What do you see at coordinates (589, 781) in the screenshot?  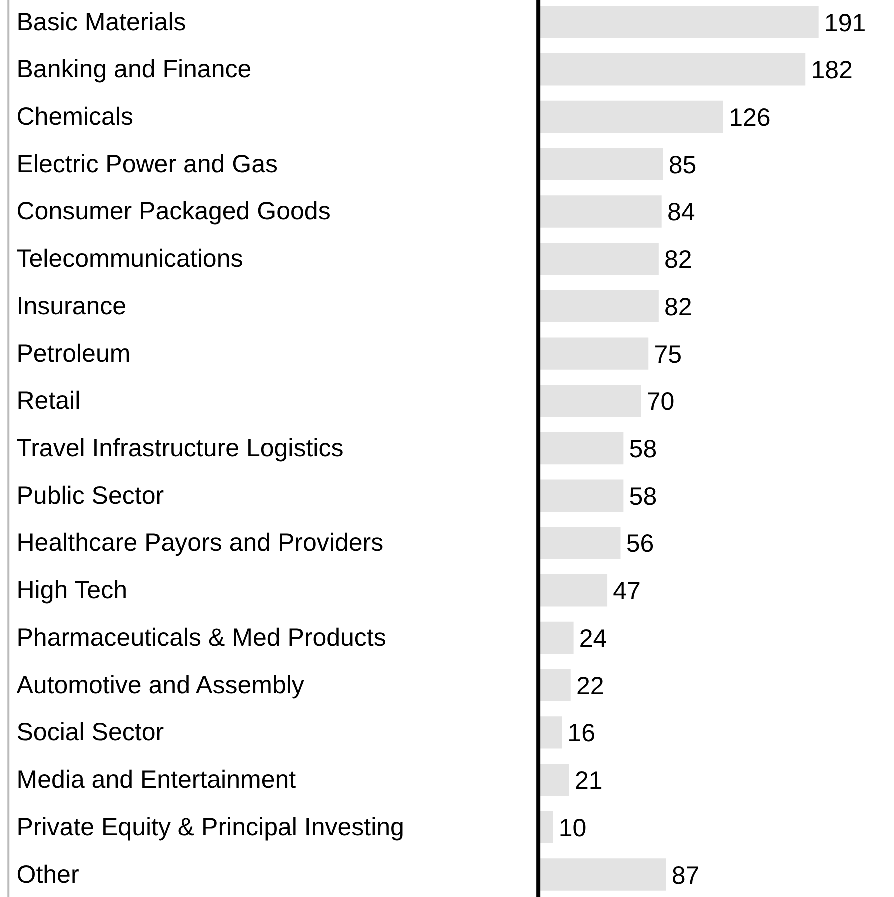 I see `data-label: 21` at bounding box center [589, 781].